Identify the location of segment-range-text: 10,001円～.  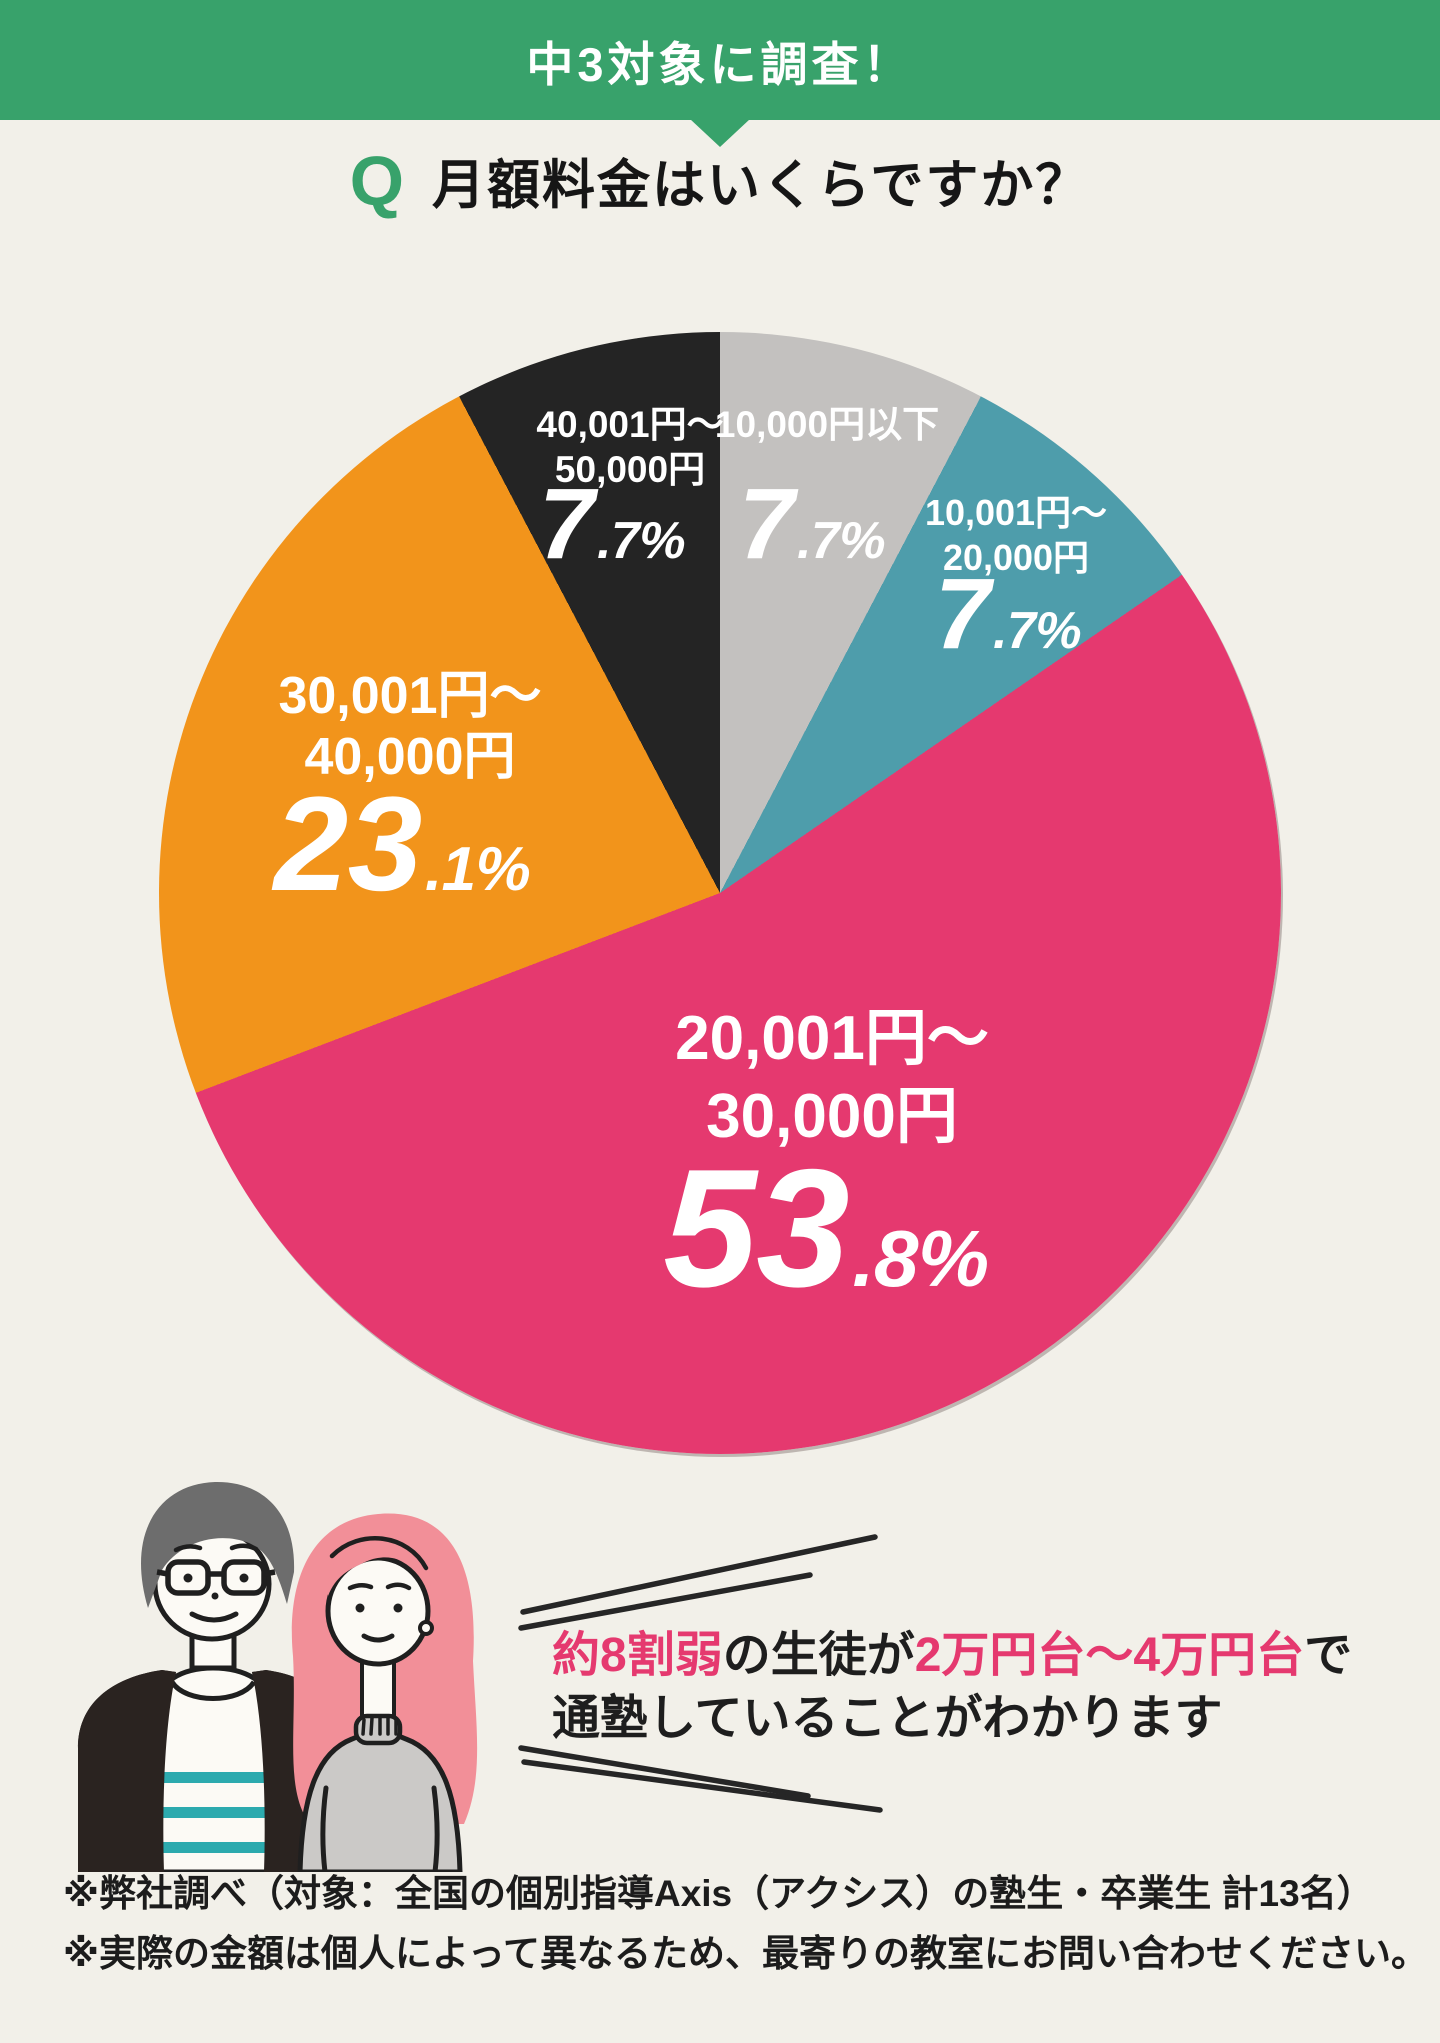
(1016, 512).